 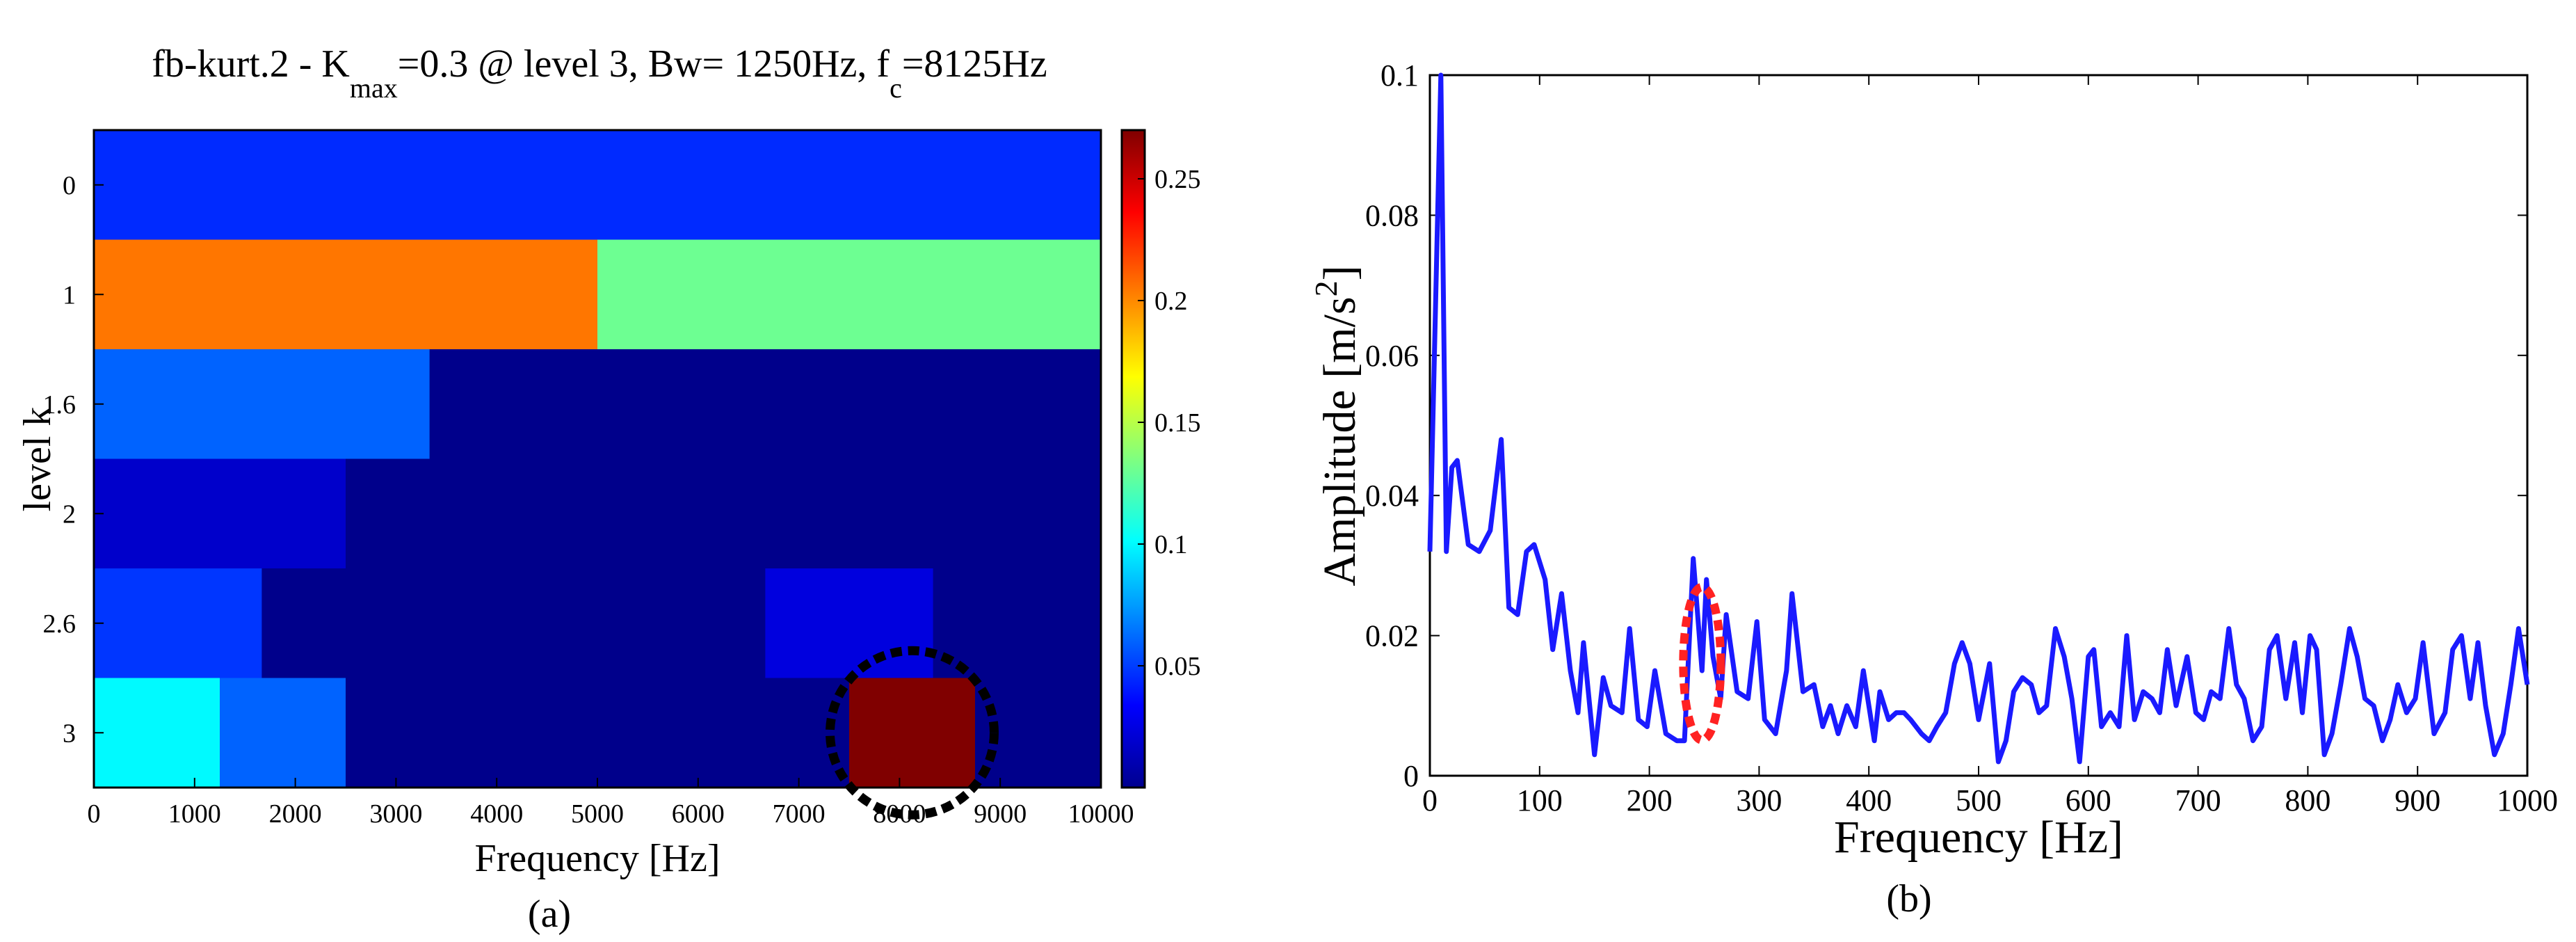 What do you see at coordinates (1392, 636) in the screenshot?
I see `line-y-tick-label: 0.02` at bounding box center [1392, 636].